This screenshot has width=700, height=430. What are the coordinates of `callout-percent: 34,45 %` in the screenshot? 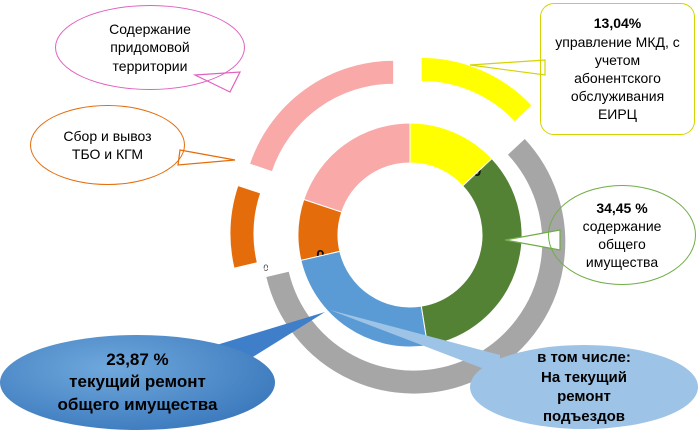 It's located at (622, 207).